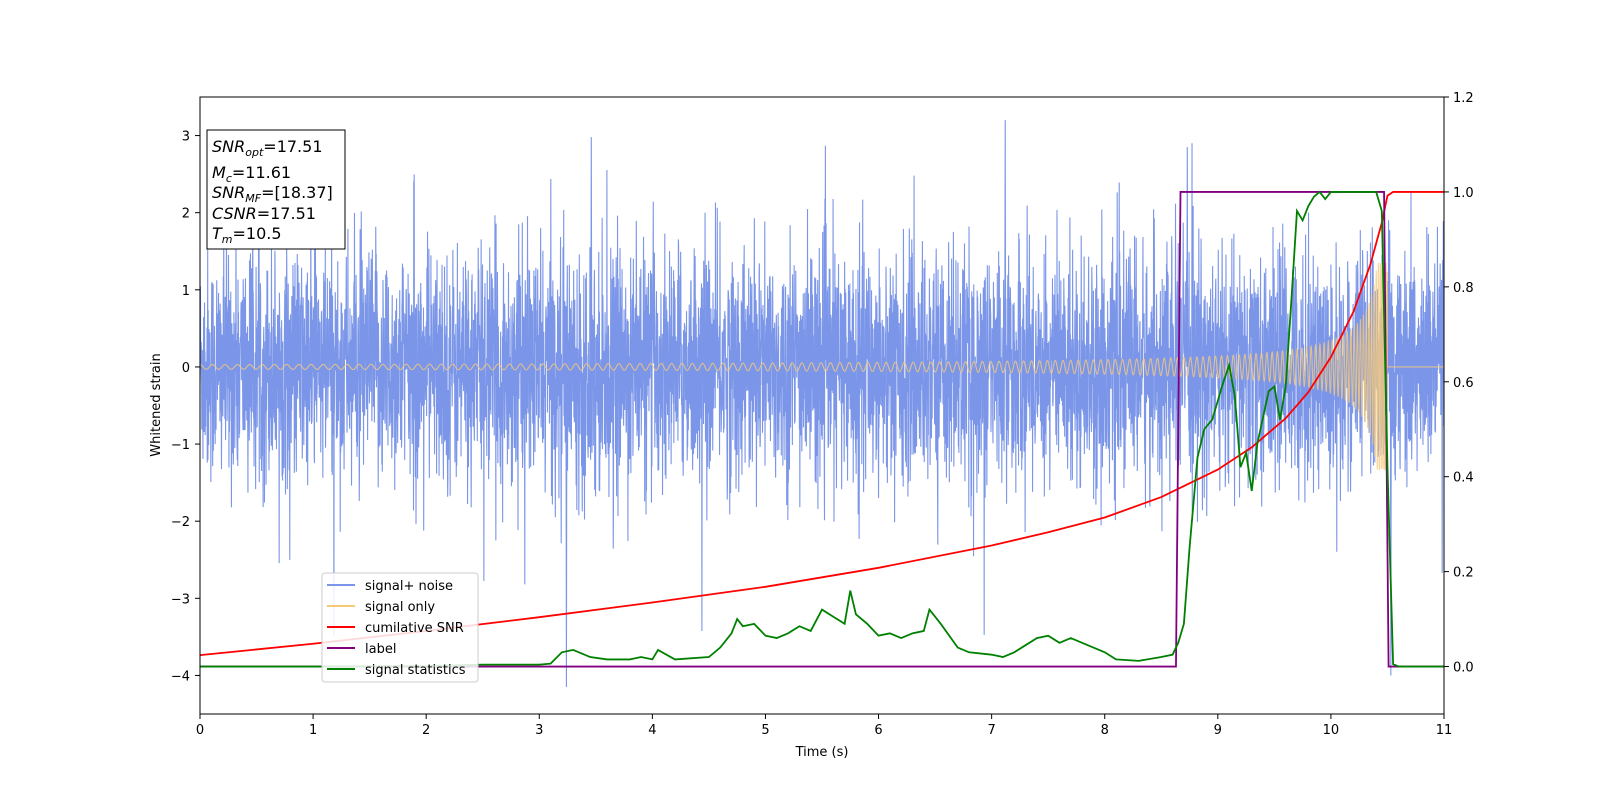 The image size is (1600, 804). What do you see at coordinates (1331, 730) in the screenshot?
I see `x-tick-label: 10` at bounding box center [1331, 730].